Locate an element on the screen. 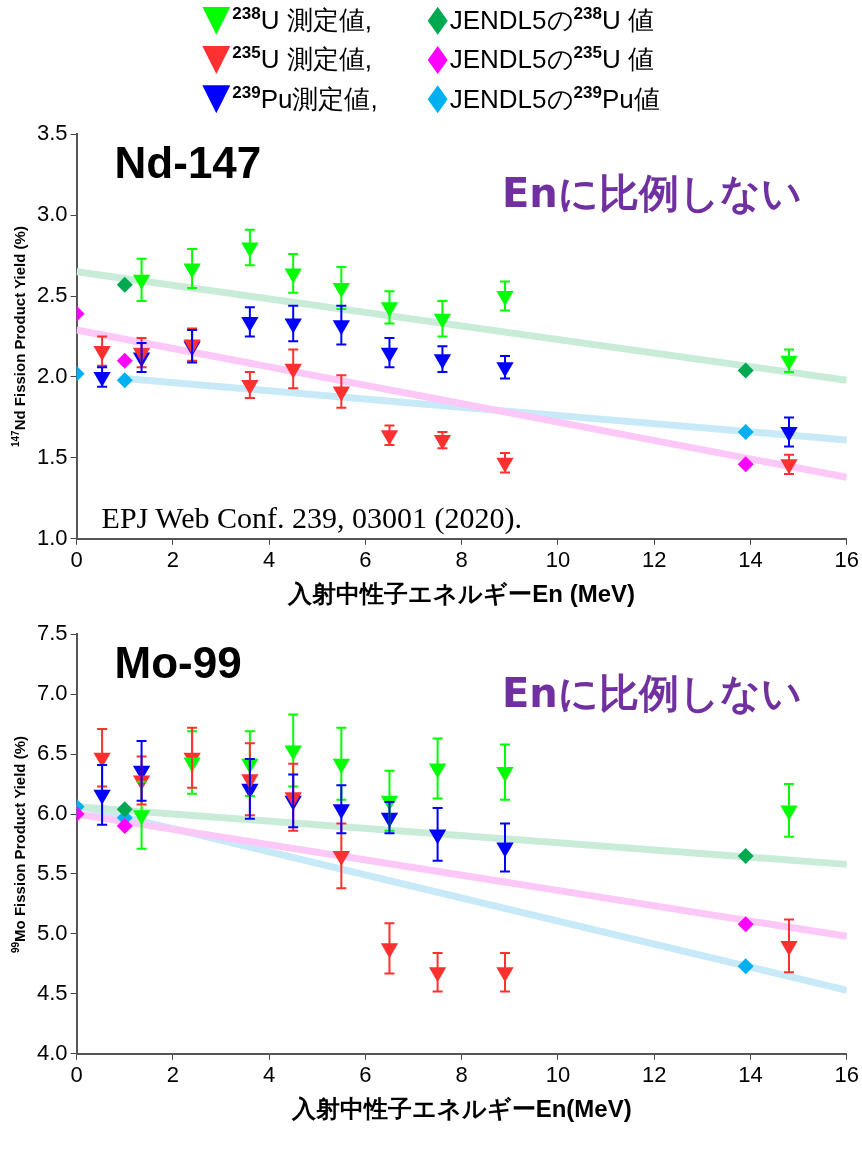  y-tick-label: 7.5 is located at coordinates (52, 633).